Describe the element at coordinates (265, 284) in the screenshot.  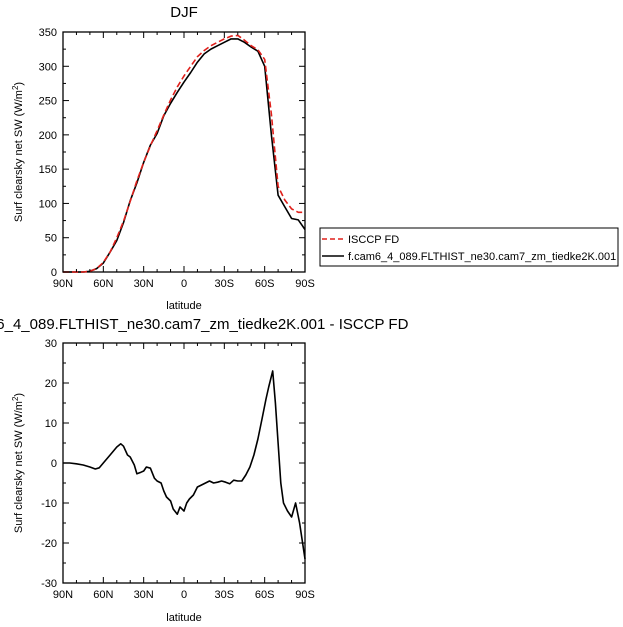
I see `top-x-tick-label: 60S` at that location.